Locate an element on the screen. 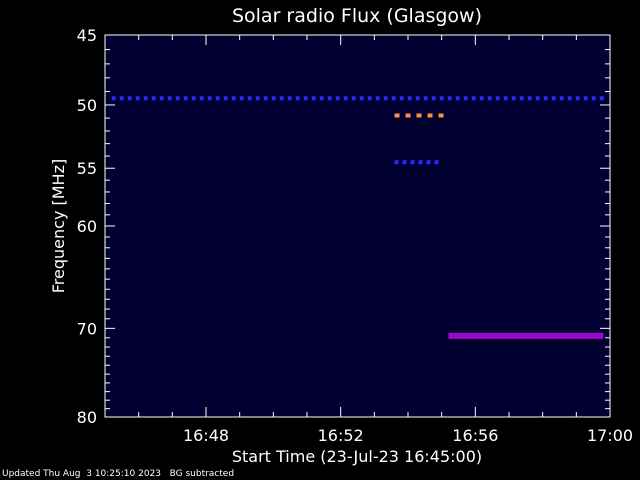 The image size is (640, 480). y-tick-label: 80 is located at coordinates (87, 417).